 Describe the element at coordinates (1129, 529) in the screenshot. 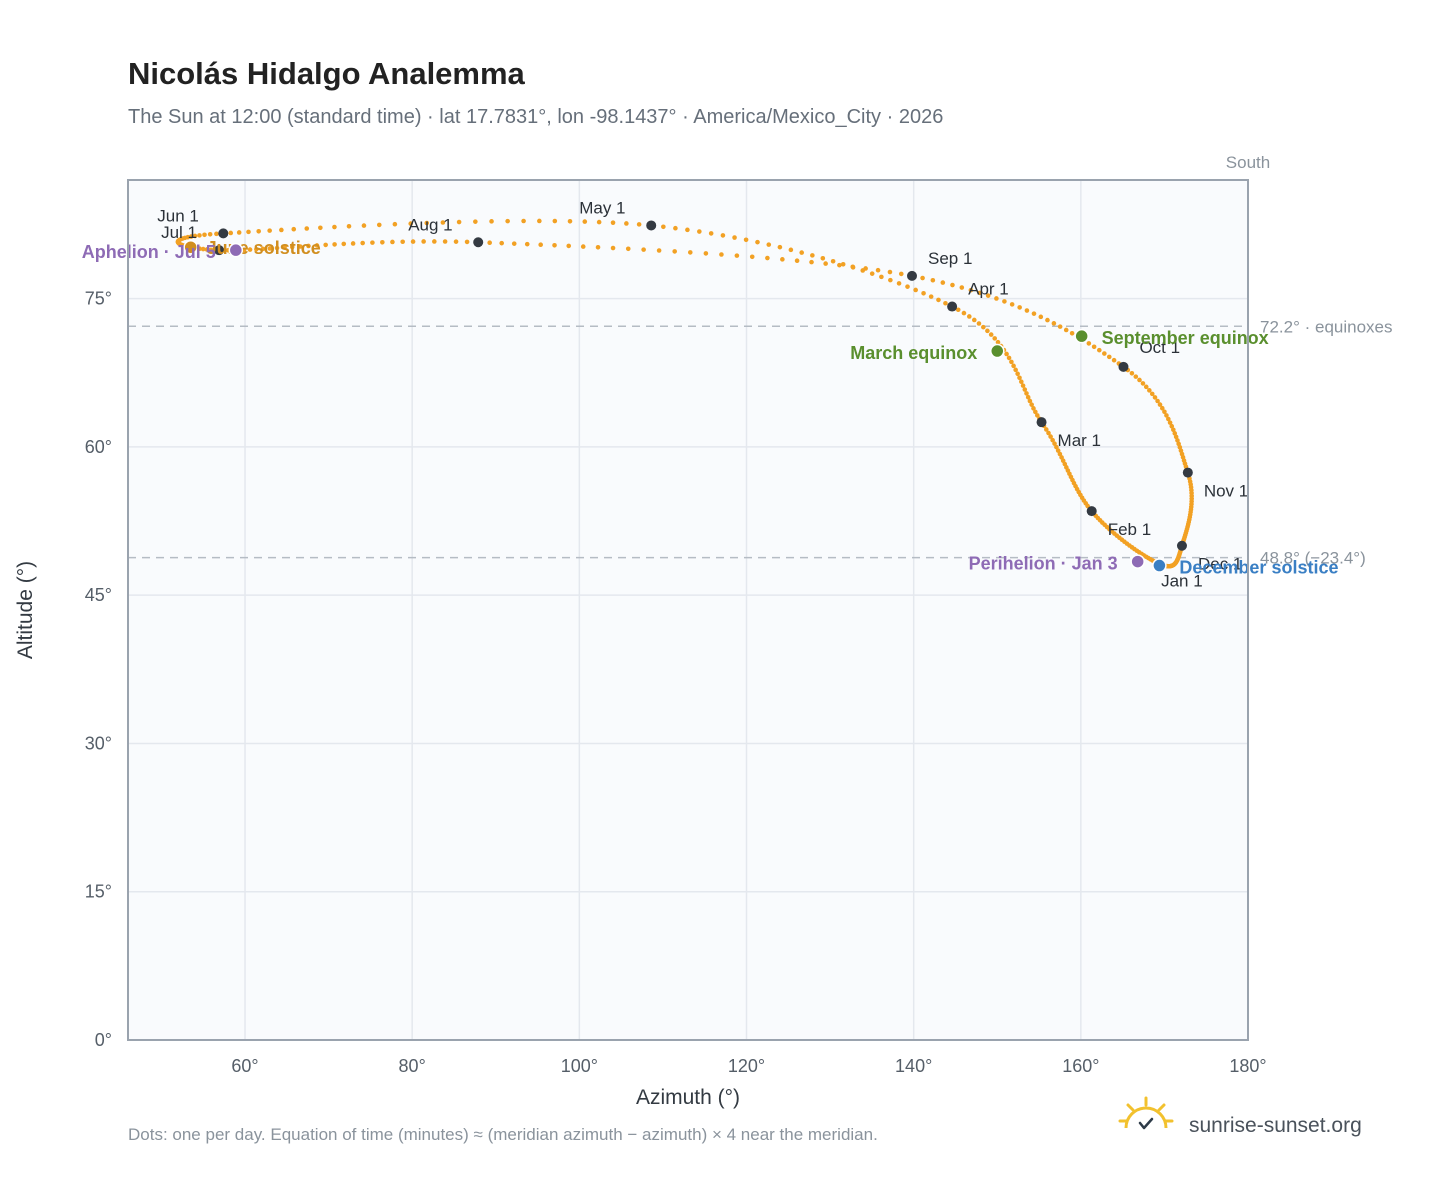

I see `month-marker-label: Feb 1` at that location.